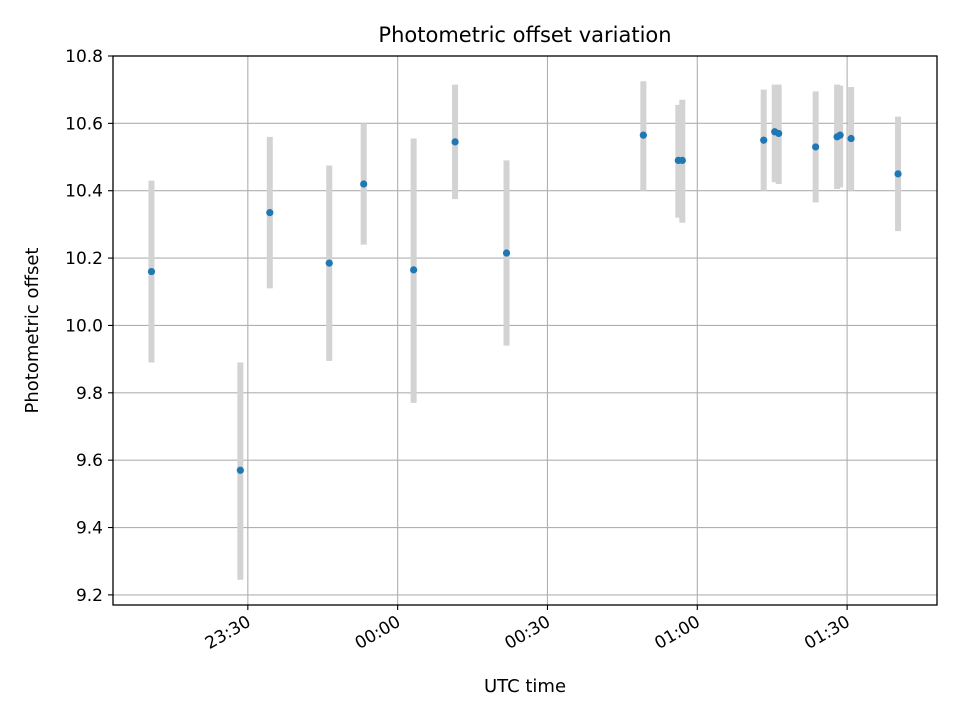  Describe the element at coordinates (528, 633) in the screenshot. I see `x-tick-label: 00:30` at that location.